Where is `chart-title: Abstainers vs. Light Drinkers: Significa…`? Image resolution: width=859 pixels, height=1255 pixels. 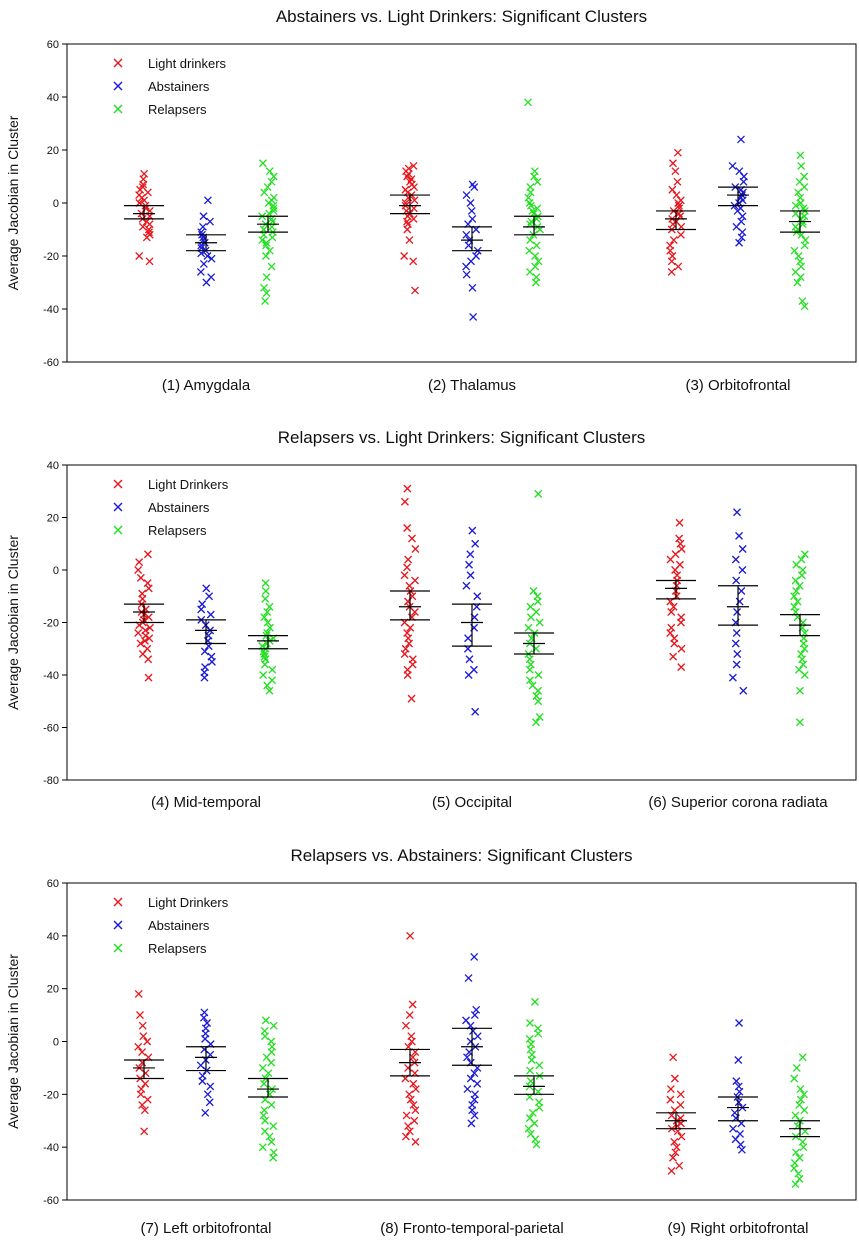 chart-title: Abstainers vs. Light Drinkers: Significa… is located at coordinates (461, 16).